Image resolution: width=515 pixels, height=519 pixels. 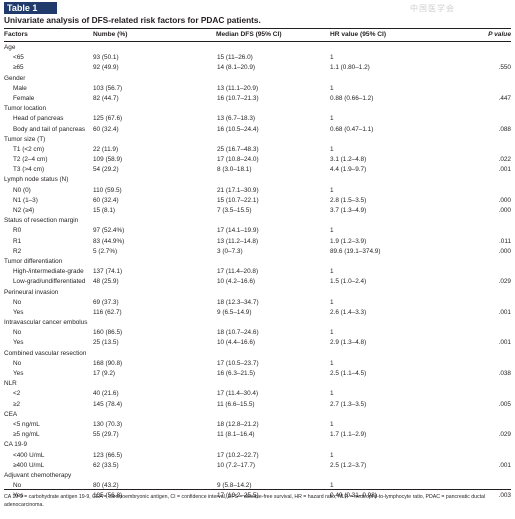 What do you see at coordinates (106, 465) in the screenshot?
I see `number-cell: 62 (33.5)` at bounding box center [106, 465].